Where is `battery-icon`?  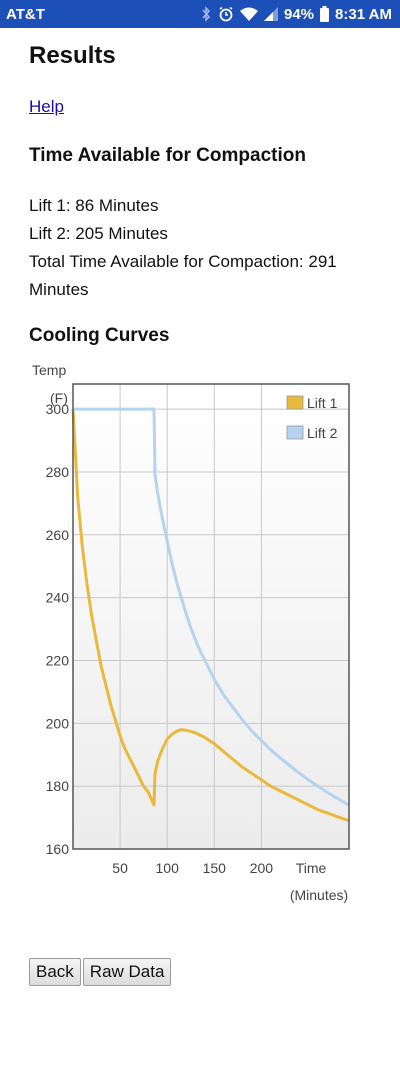
battery-icon is located at coordinates (325, 14).